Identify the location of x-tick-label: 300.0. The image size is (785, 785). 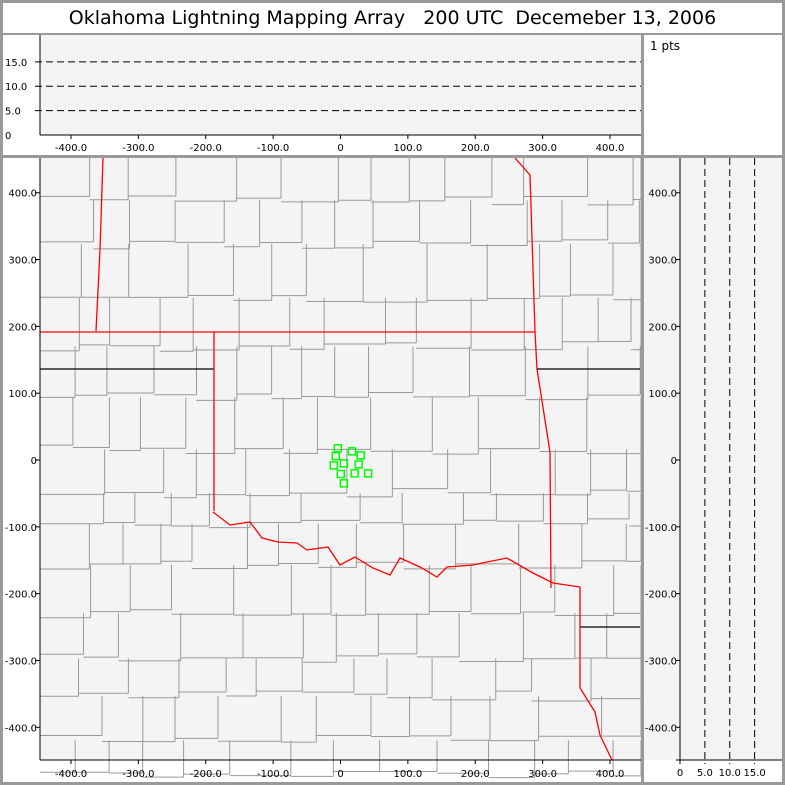
(542, 148).